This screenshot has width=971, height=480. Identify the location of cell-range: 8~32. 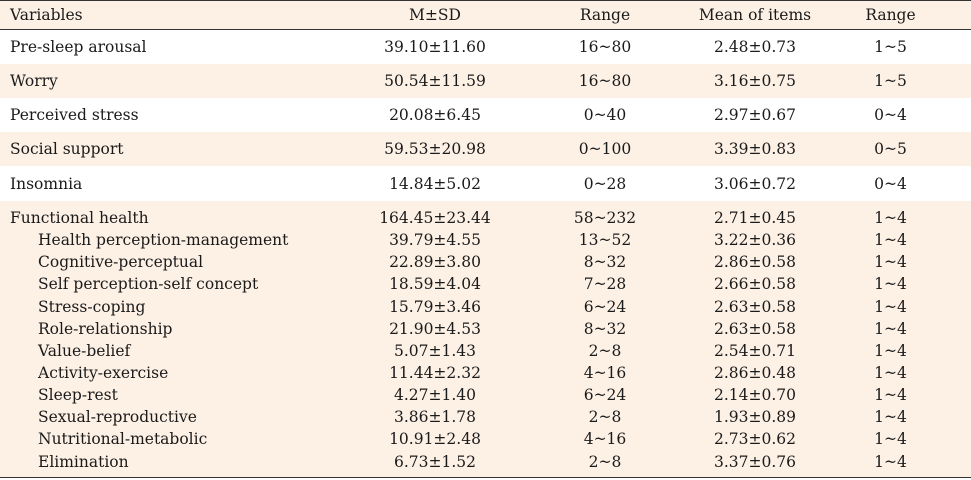
(605, 329).